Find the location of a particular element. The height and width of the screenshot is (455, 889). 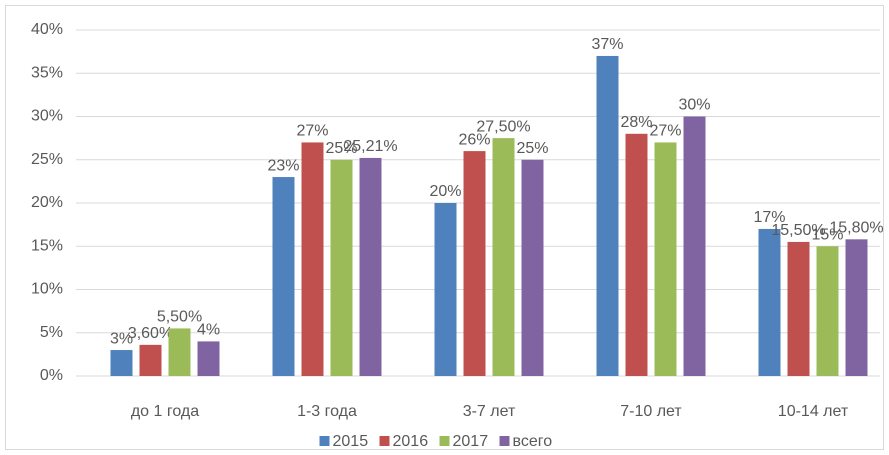

legend-label: 2017 is located at coordinates (471, 441).